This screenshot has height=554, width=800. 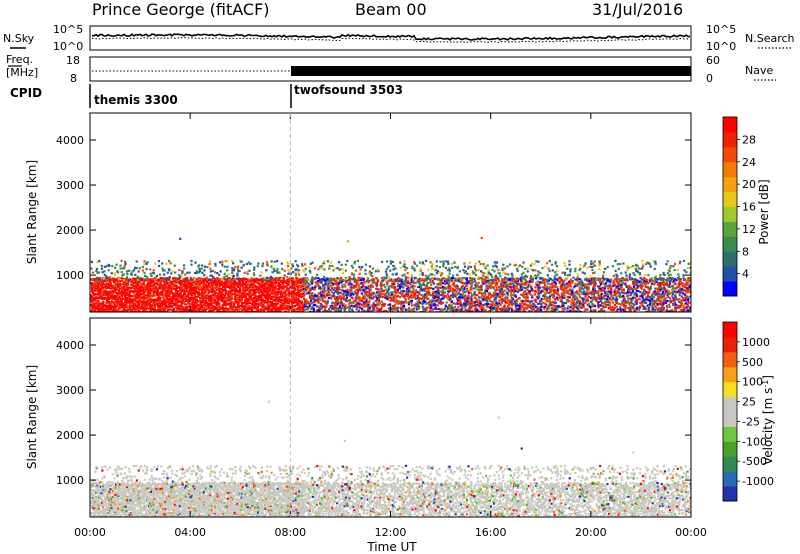 What do you see at coordinates (709, 78) in the screenshot?
I see `freq-right-tick-bottom: 0` at bounding box center [709, 78].